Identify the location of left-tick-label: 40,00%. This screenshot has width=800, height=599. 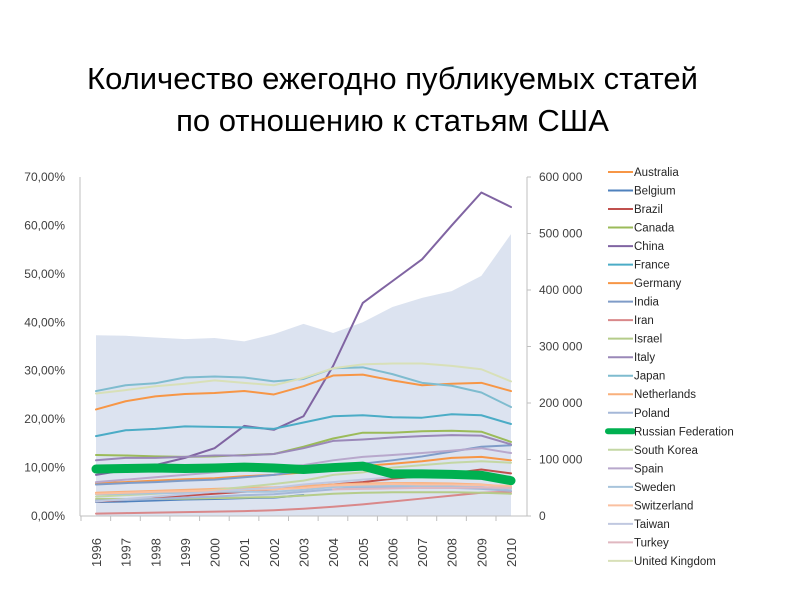
(44, 322).